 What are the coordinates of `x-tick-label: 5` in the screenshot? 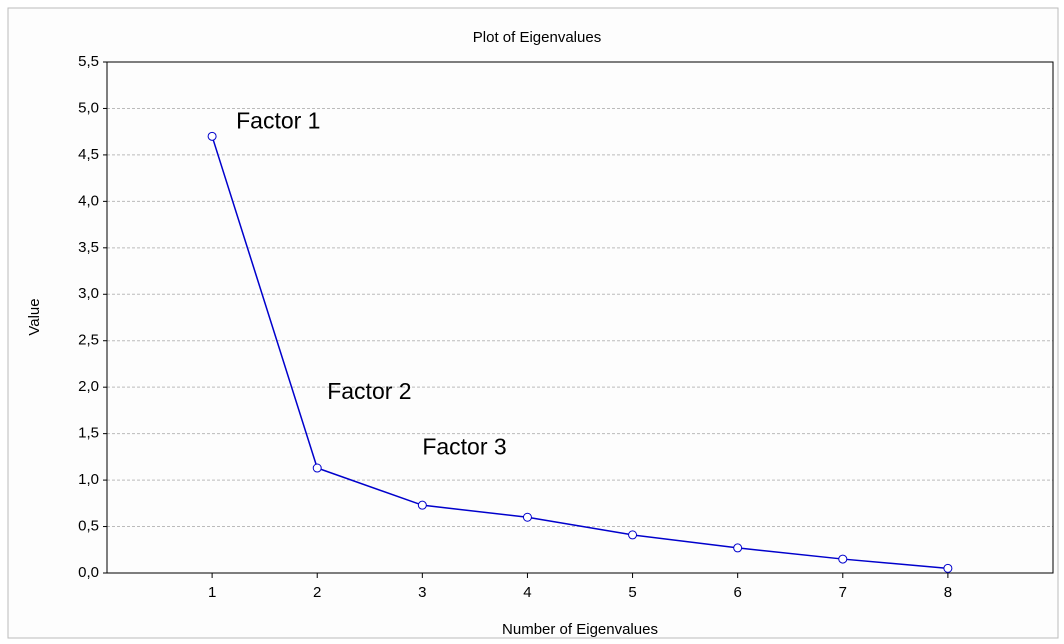 It's located at (632, 592).